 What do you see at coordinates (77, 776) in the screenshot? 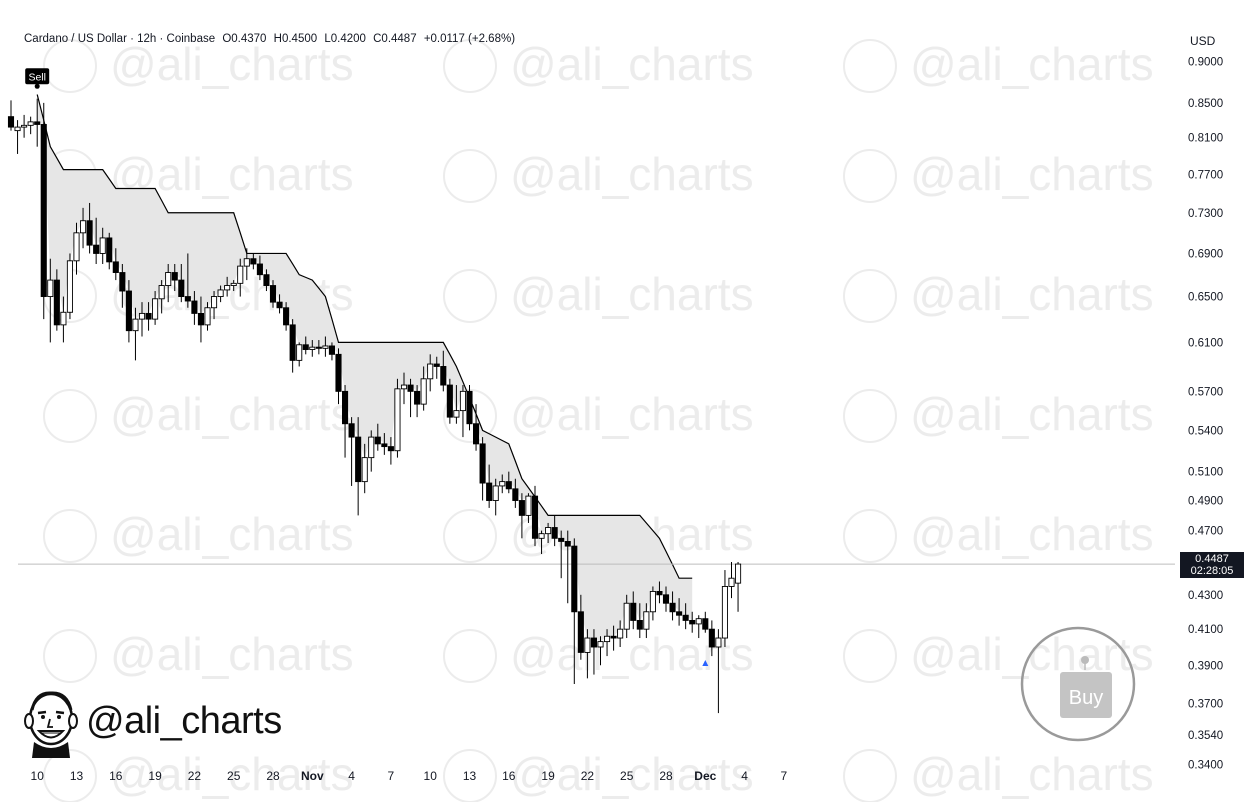
I see `x-tick-label: 13` at bounding box center [77, 776].